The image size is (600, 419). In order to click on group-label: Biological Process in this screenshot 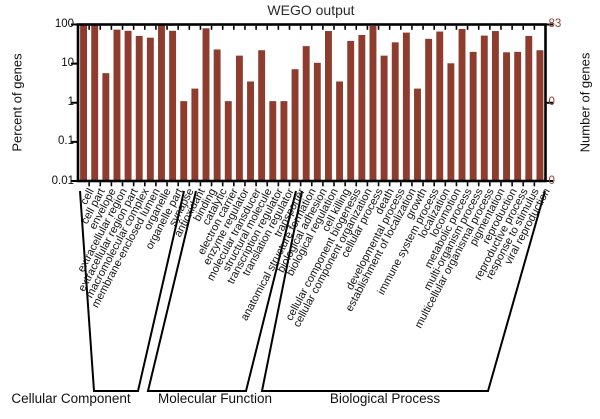, I will do `click(385, 398)`.